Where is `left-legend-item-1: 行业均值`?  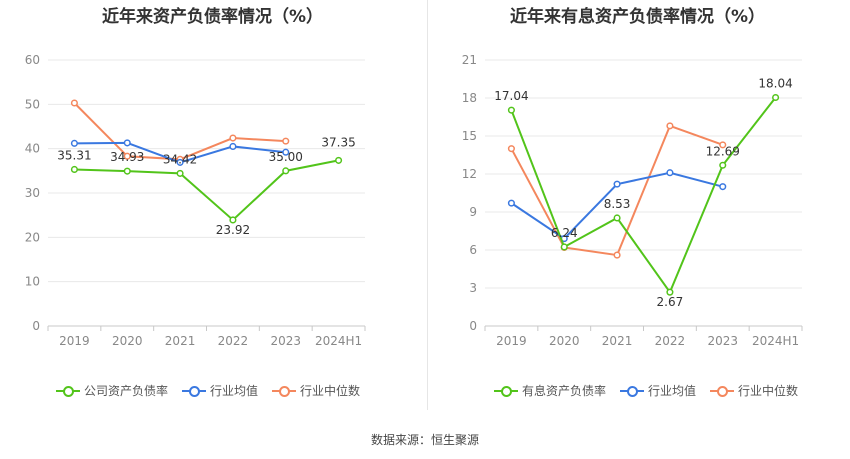 left-legend-item-1: 行业均值 is located at coordinates (220, 390).